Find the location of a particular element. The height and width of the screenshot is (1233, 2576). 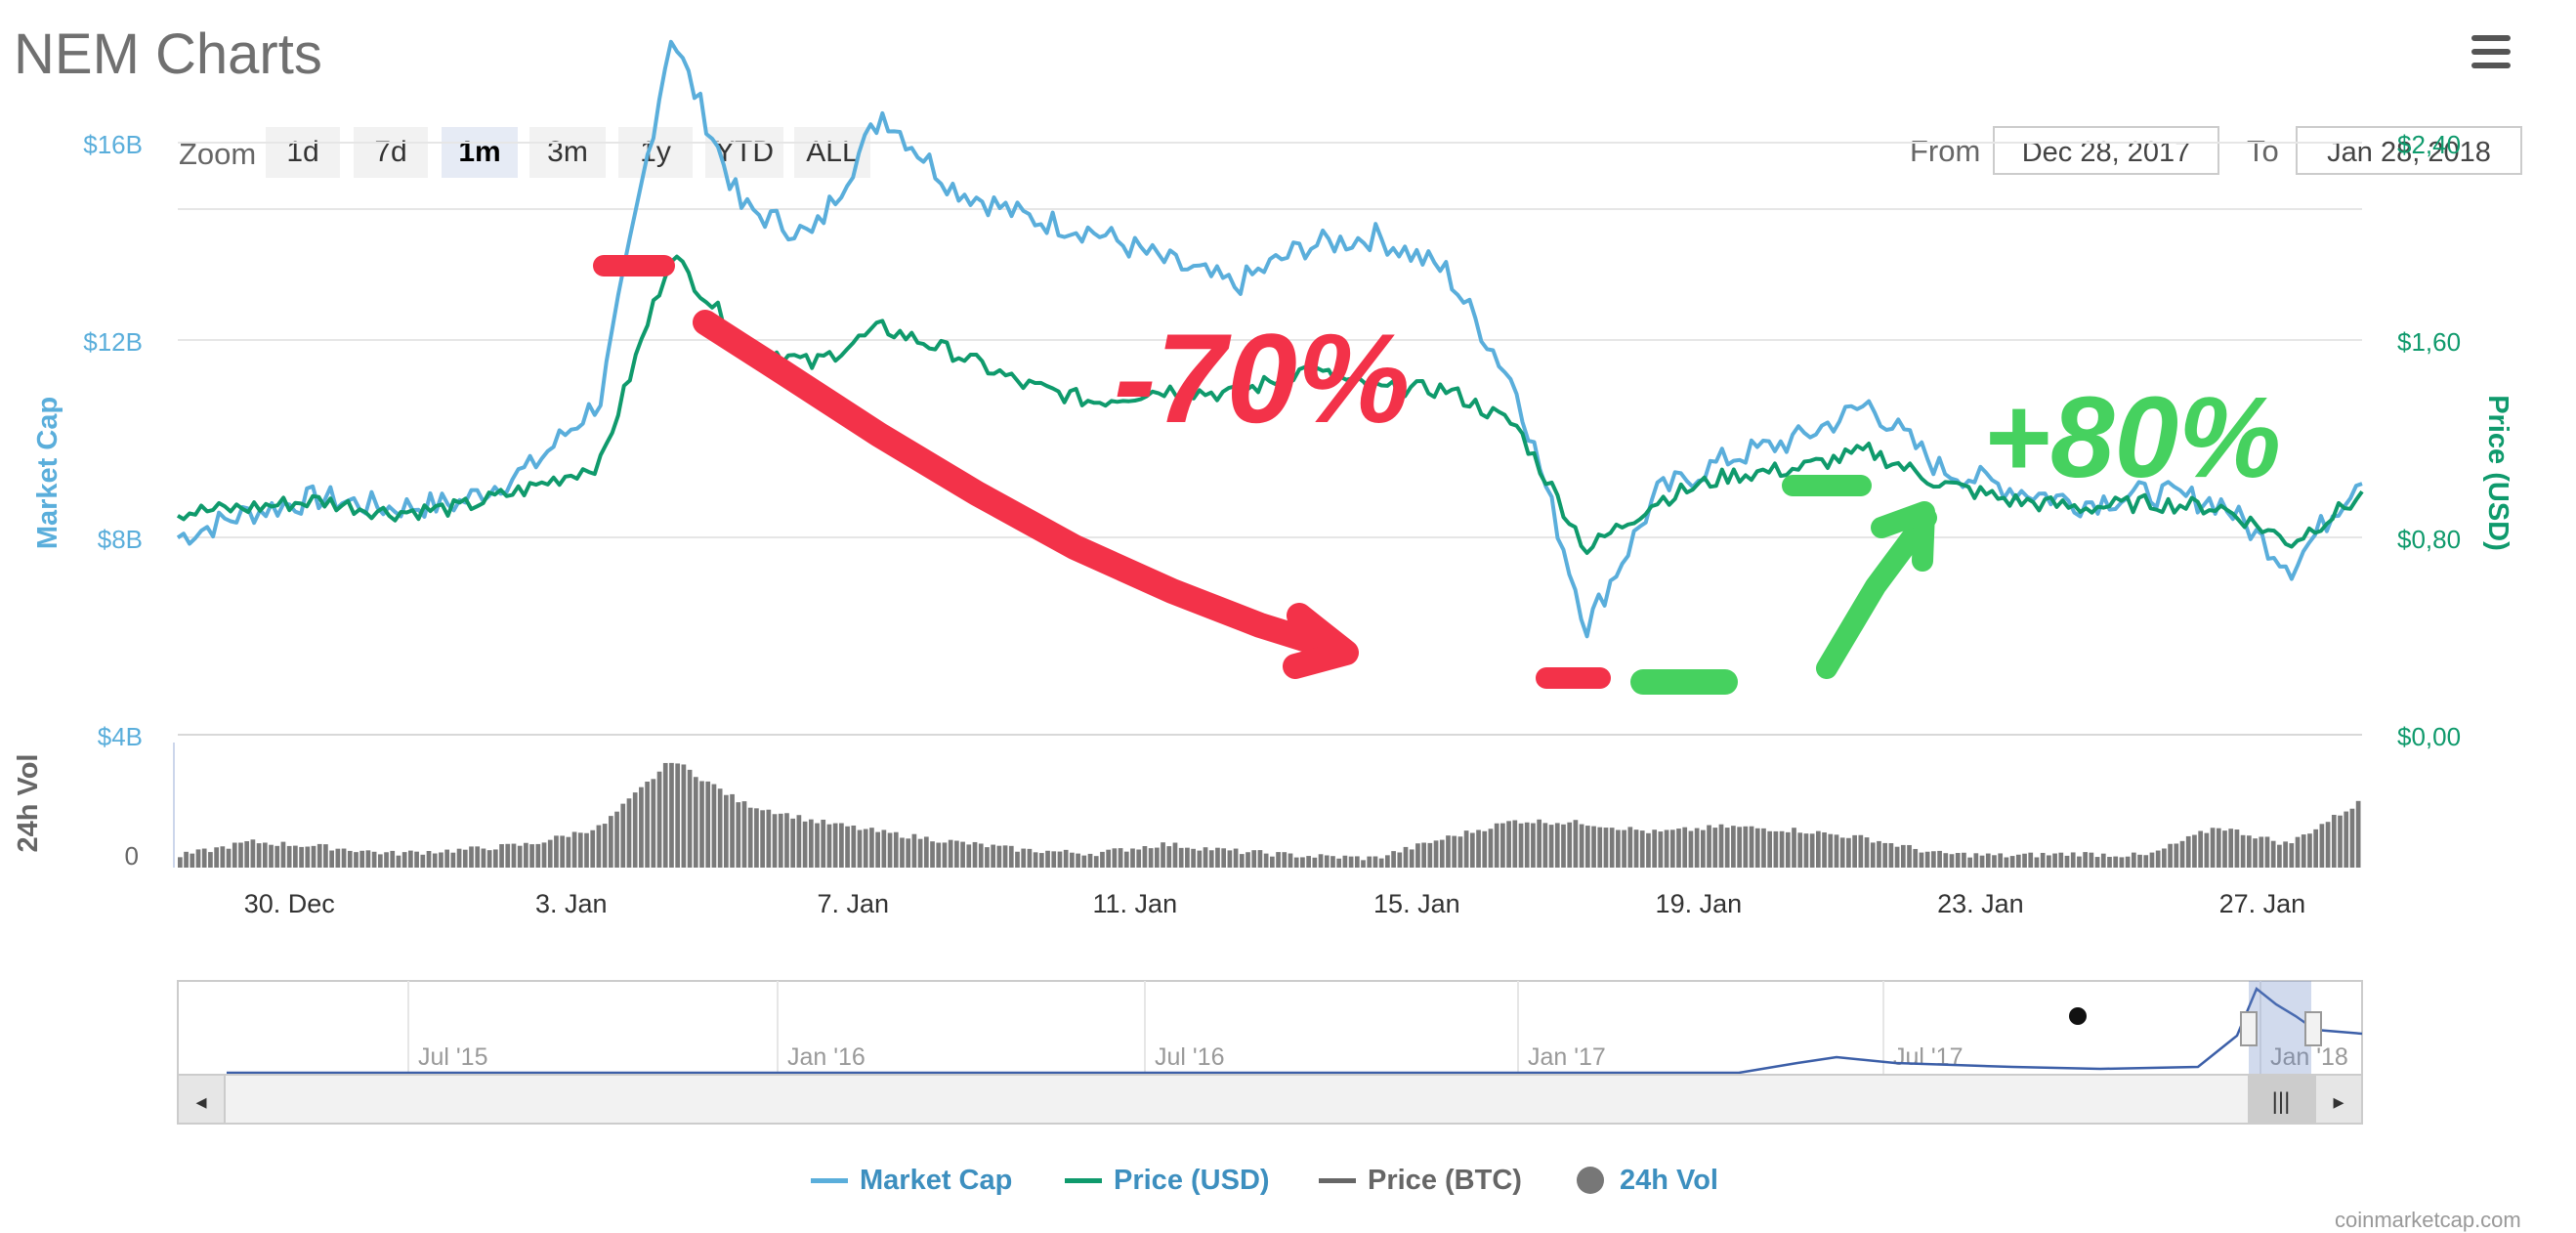

left-axis-title: Market Cap is located at coordinates (47, 473).